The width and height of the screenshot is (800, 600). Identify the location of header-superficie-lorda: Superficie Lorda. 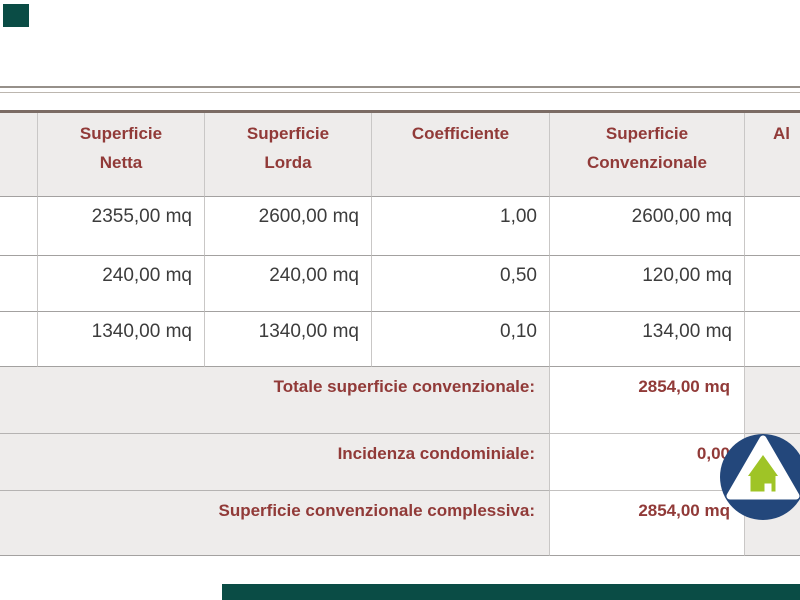
(288, 155).